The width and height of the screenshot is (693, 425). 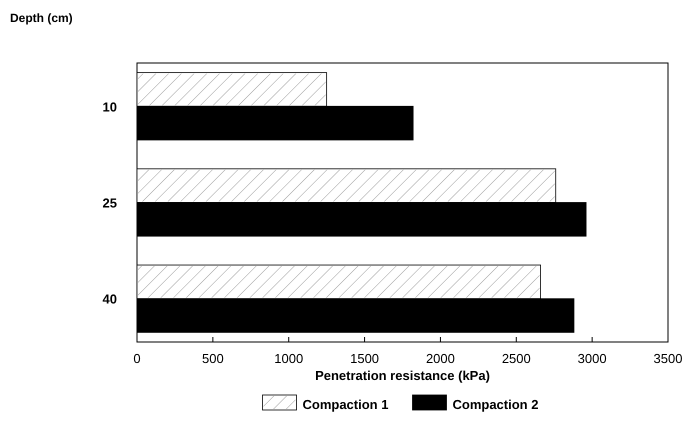 I want to click on x-tick-label: 3500, so click(x=668, y=358).